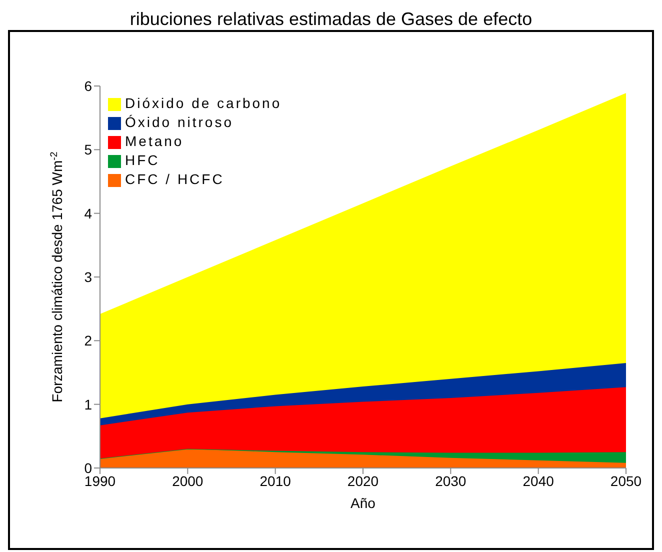  I want to click on y-tick-label: 2, so click(88, 340).